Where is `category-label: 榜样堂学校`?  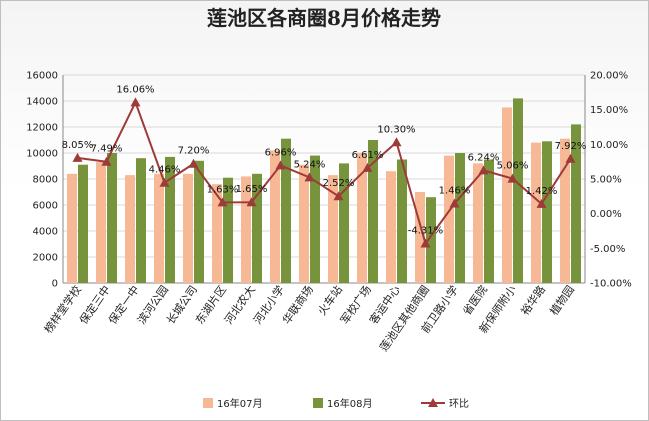 category-label: 榜样堂学校 is located at coordinates (62, 309).